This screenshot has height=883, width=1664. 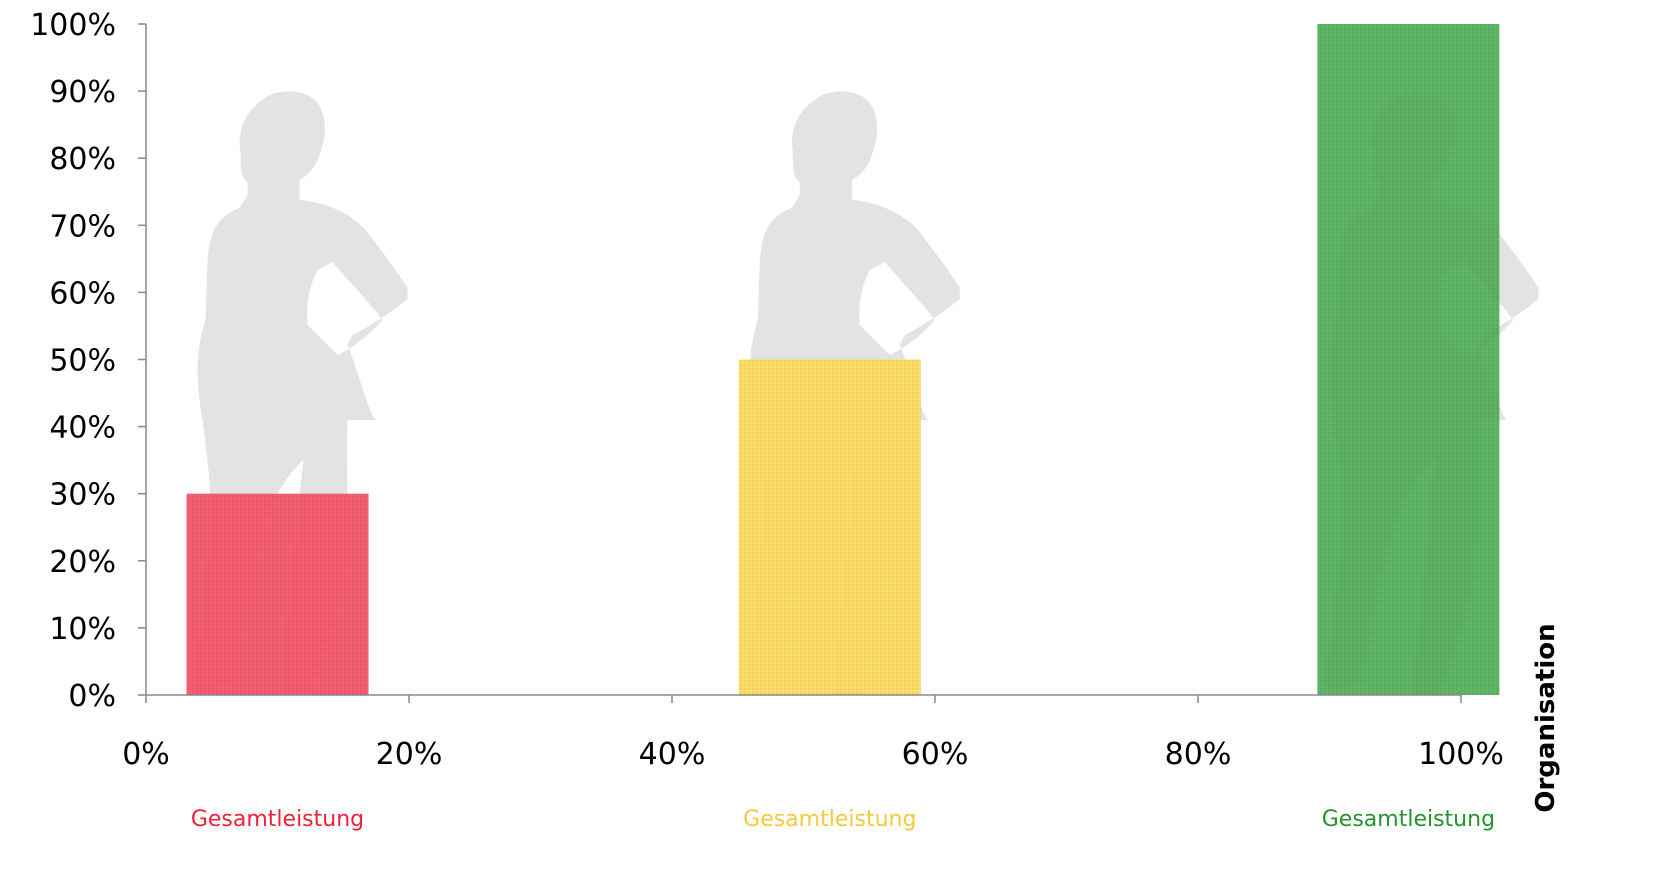 What do you see at coordinates (92, 696) in the screenshot?
I see `y-tick-label: 0%` at bounding box center [92, 696].